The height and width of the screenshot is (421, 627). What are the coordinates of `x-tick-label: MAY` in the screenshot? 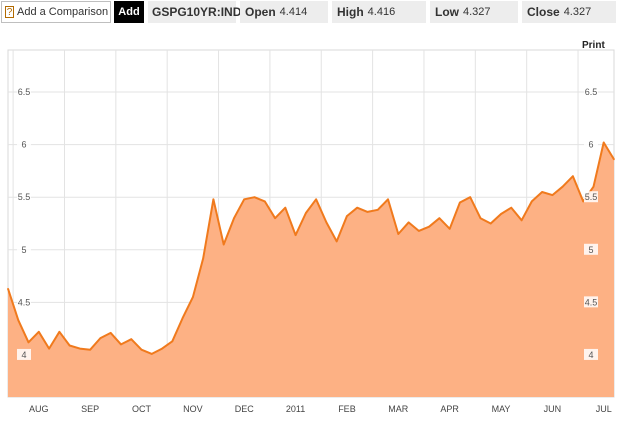 It's located at (501, 409).